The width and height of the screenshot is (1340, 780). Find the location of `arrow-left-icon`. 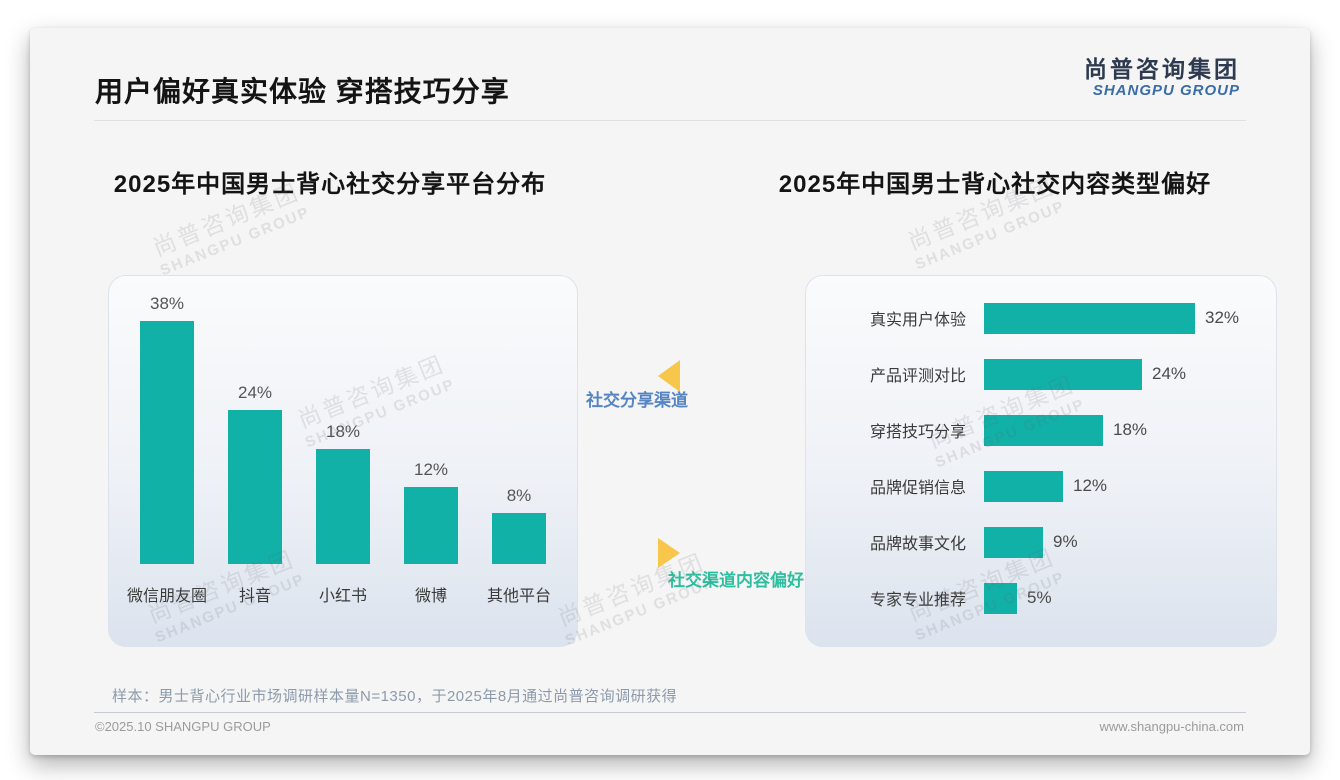

arrow-left-icon is located at coordinates (669, 376).